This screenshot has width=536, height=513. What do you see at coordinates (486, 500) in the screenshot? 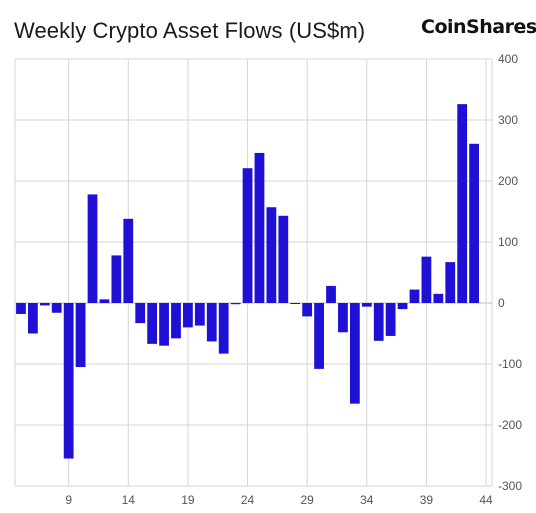
I see `x-tick-label: 44` at bounding box center [486, 500].